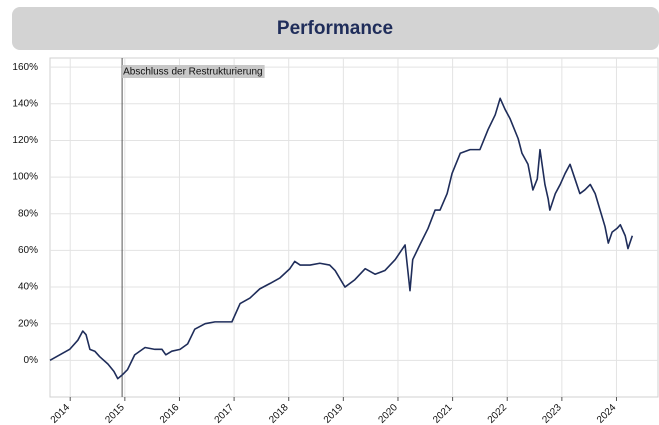 This screenshot has width=659, height=425. What do you see at coordinates (25, 177) in the screenshot?
I see `y-tick-label: 100%` at bounding box center [25, 177].